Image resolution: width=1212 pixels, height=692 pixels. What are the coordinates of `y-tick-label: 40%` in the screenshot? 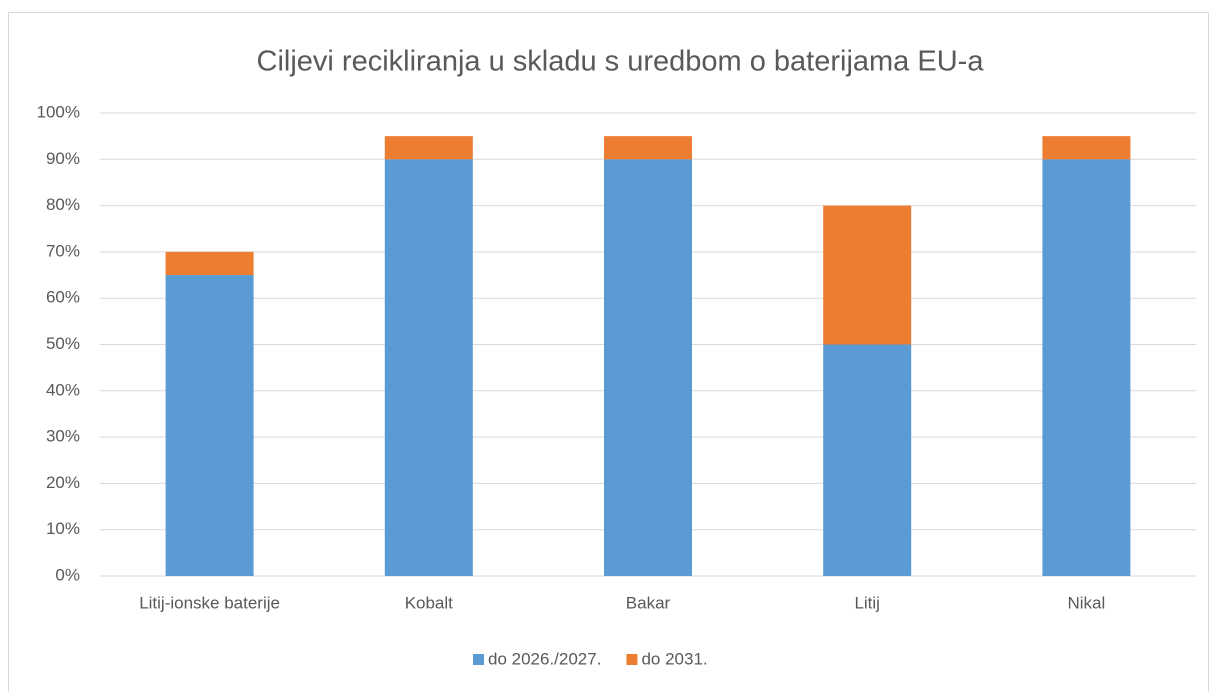 It's located at (63, 389).